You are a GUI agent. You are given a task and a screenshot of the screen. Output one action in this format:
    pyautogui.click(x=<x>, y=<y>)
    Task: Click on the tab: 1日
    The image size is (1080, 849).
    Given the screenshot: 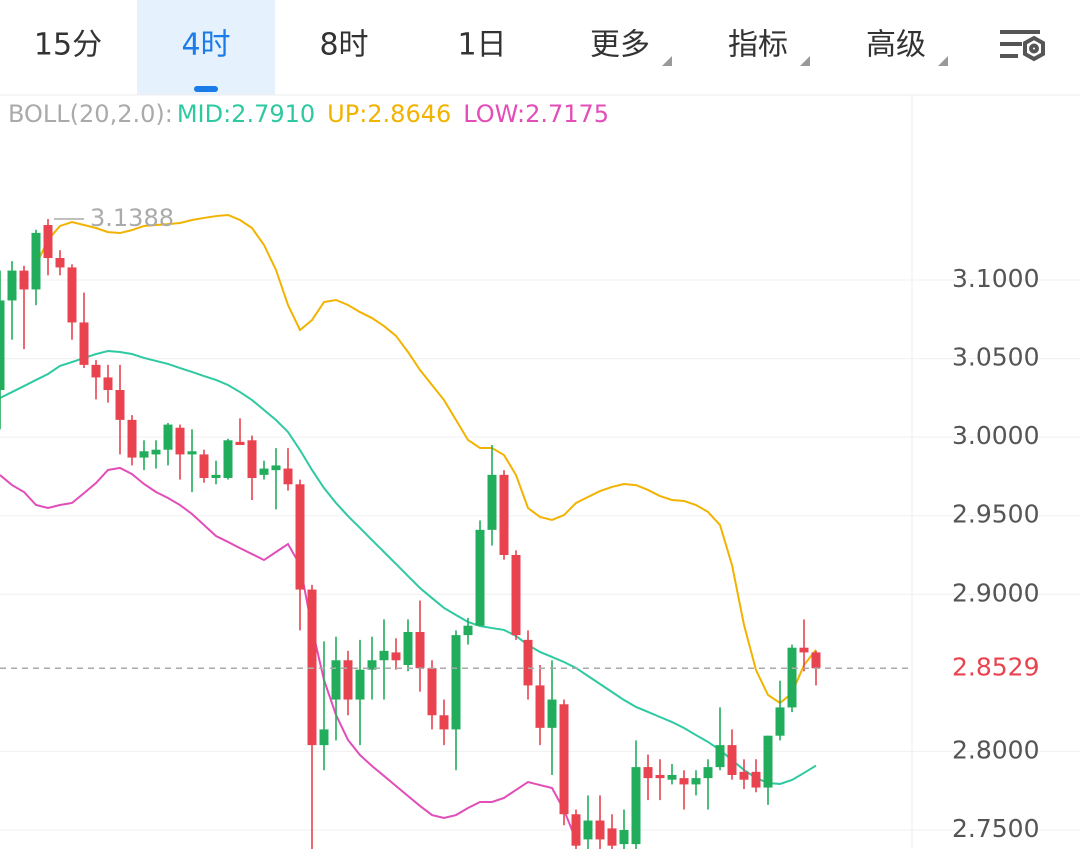 What is the action you would take?
    pyautogui.click(x=481, y=45)
    